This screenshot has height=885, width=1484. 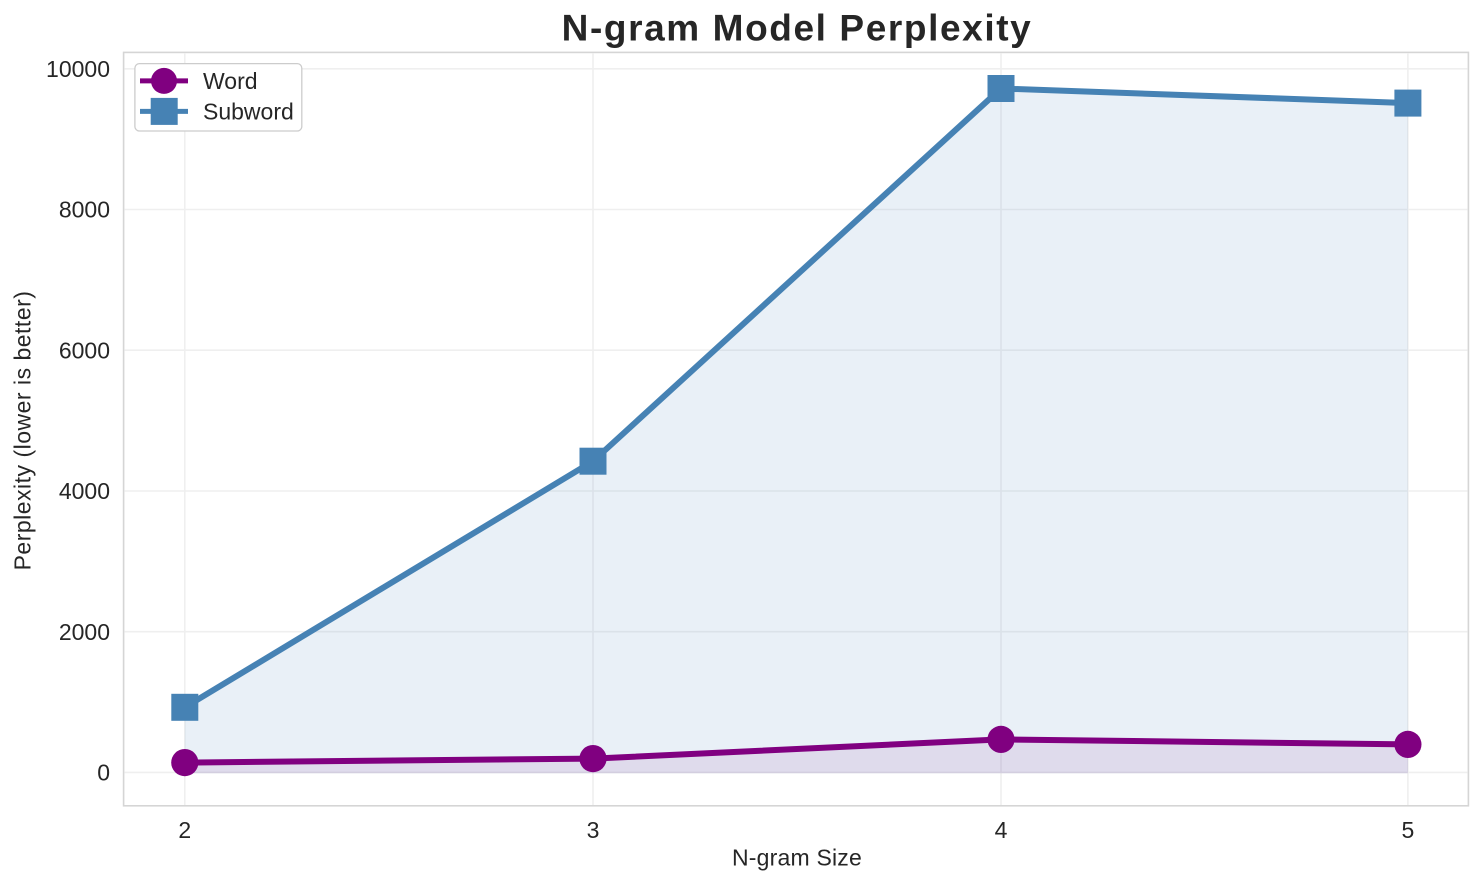 I want to click on svg-text: 5, so click(x=1408, y=830).